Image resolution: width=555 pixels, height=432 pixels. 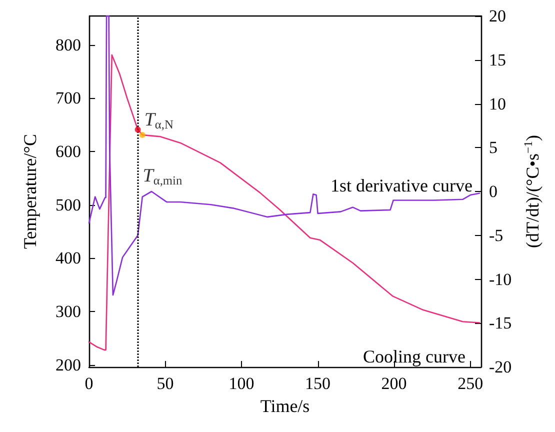 I want to click on y2-tick-label: 15, so click(x=497, y=60).